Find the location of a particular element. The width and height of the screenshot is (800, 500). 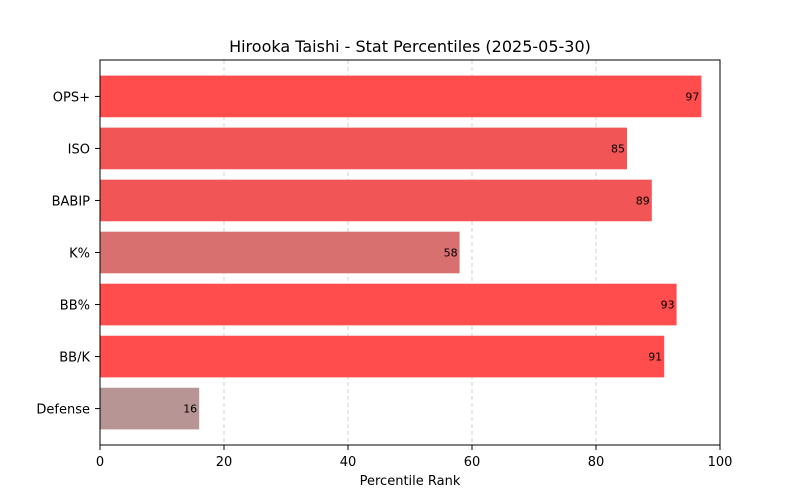

bar-babip is located at coordinates (376, 200).